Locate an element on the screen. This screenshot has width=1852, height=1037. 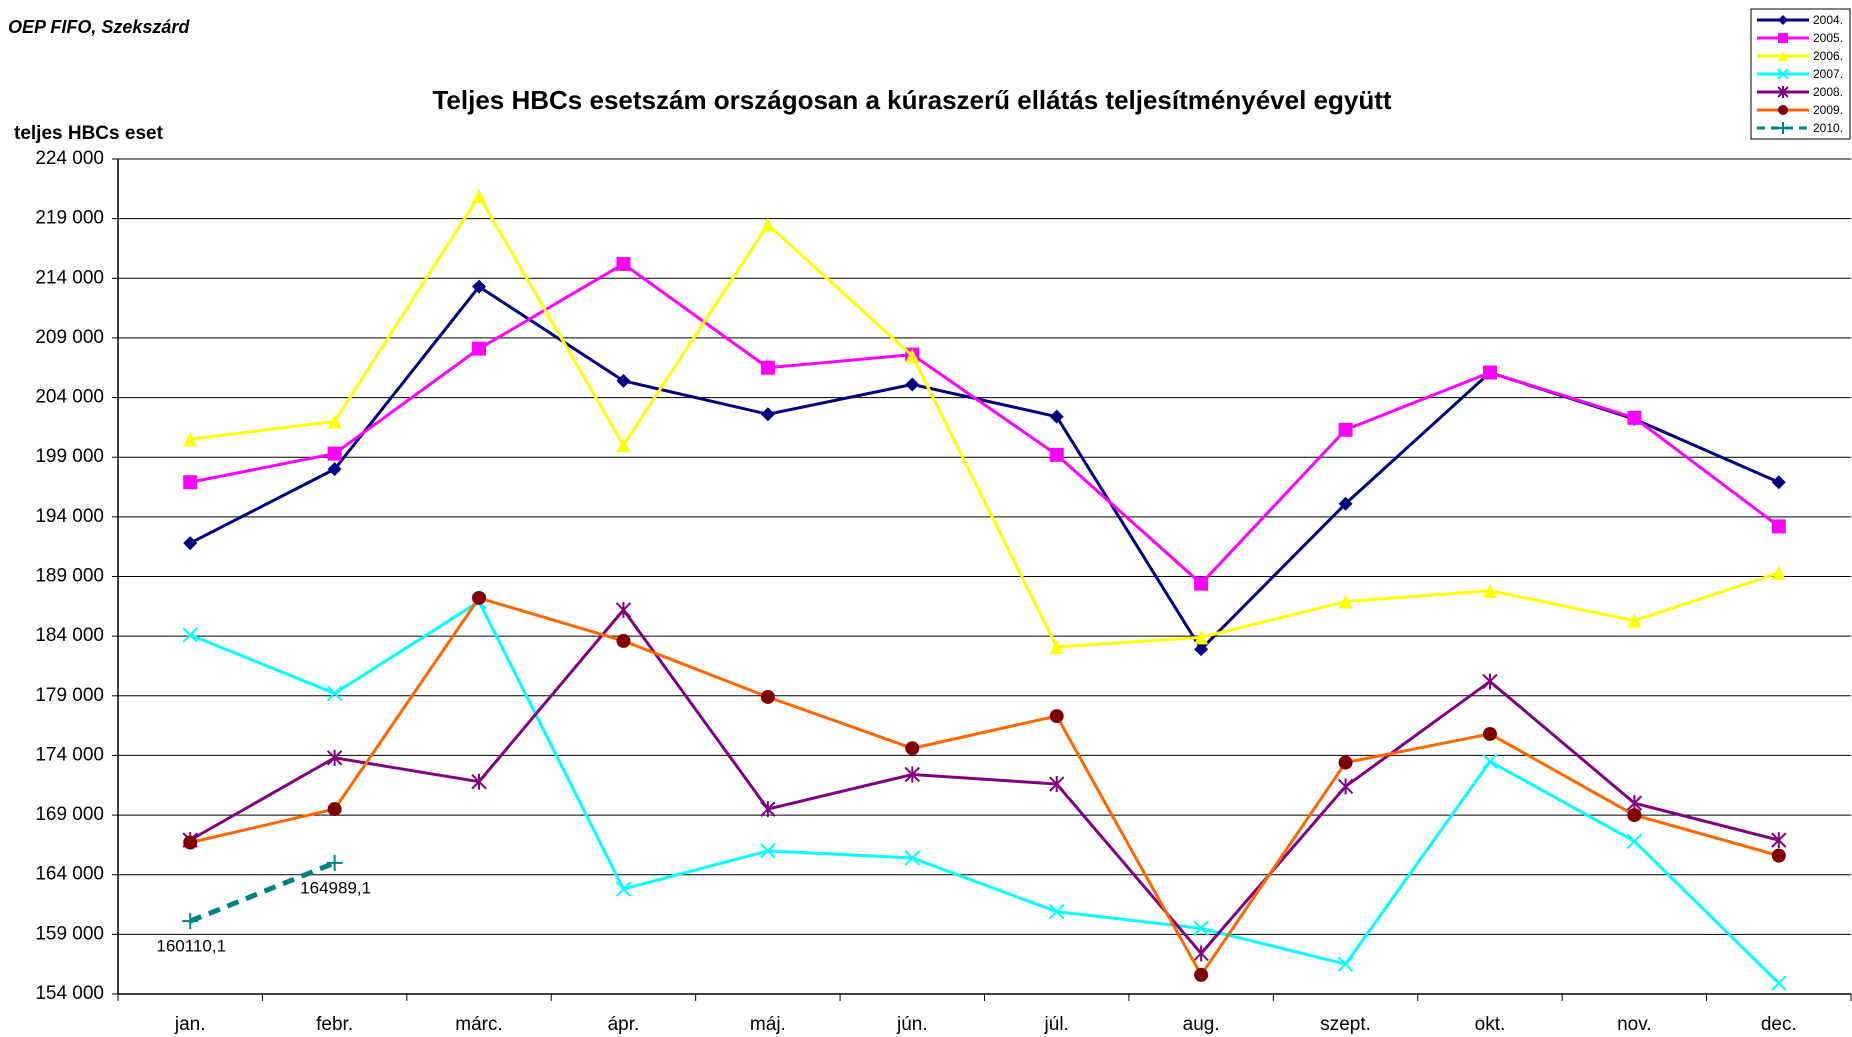
series-line is located at coordinates (262, 892).